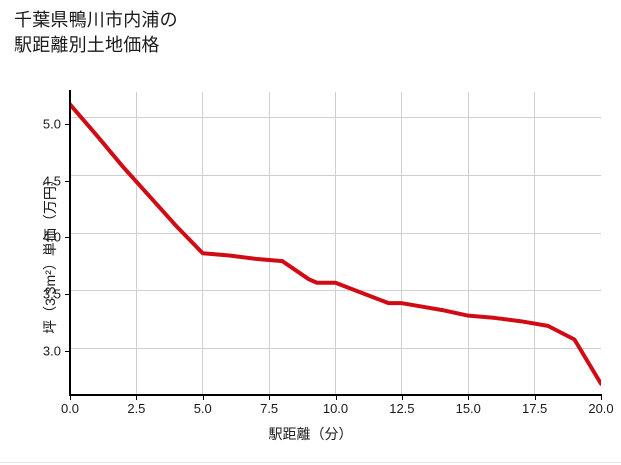 Image resolution: width=621 pixels, height=465 pixels. Describe the element at coordinates (310, 462) in the screenshot. I see `bottom-divider` at that location.